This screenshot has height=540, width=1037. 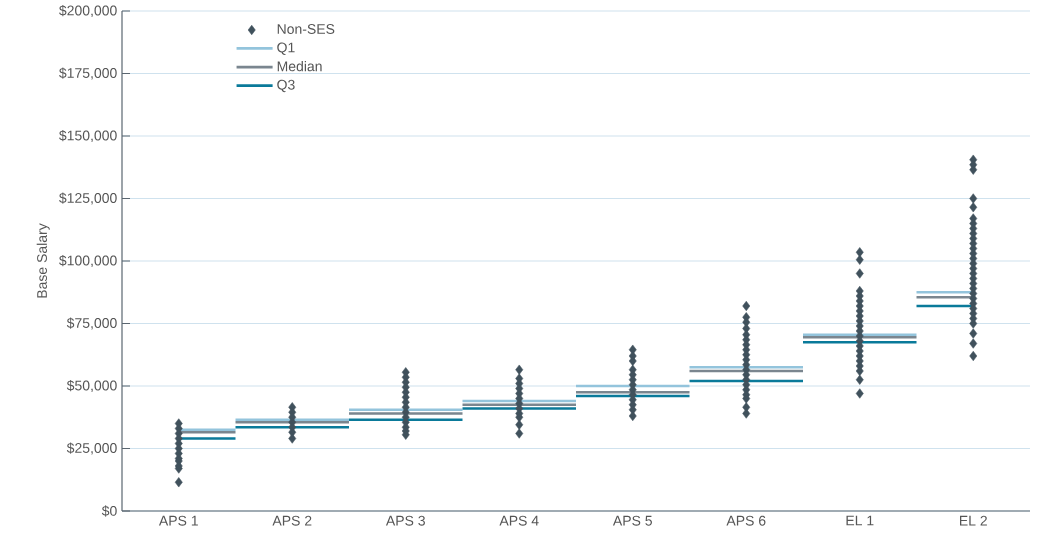 I want to click on legend-label: Median, so click(x=299, y=66).